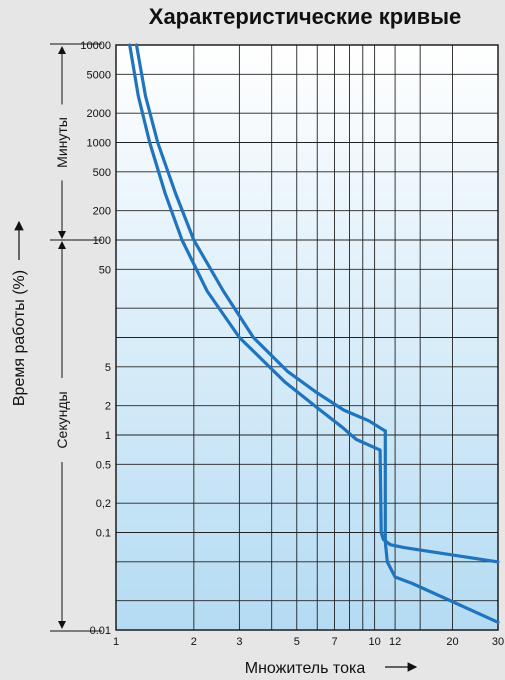  I want to click on x-tick-label: 3, so click(239, 642).